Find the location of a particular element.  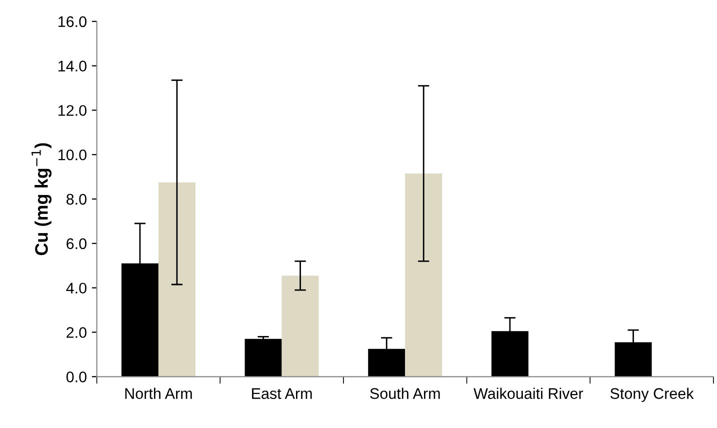

y-tick-label: 6.0 is located at coordinates (76, 244).